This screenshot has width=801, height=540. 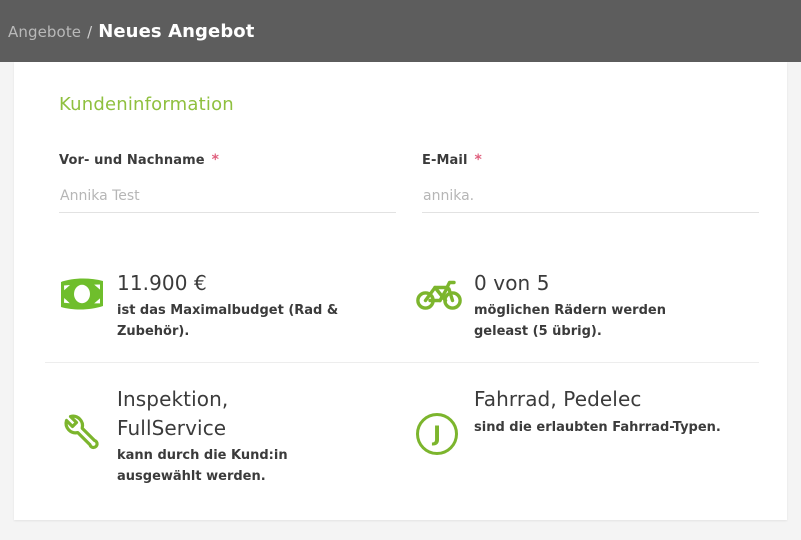 What do you see at coordinates (590, 200) in the screenshot?
I see `email-input` at bounding box center [590, 200].